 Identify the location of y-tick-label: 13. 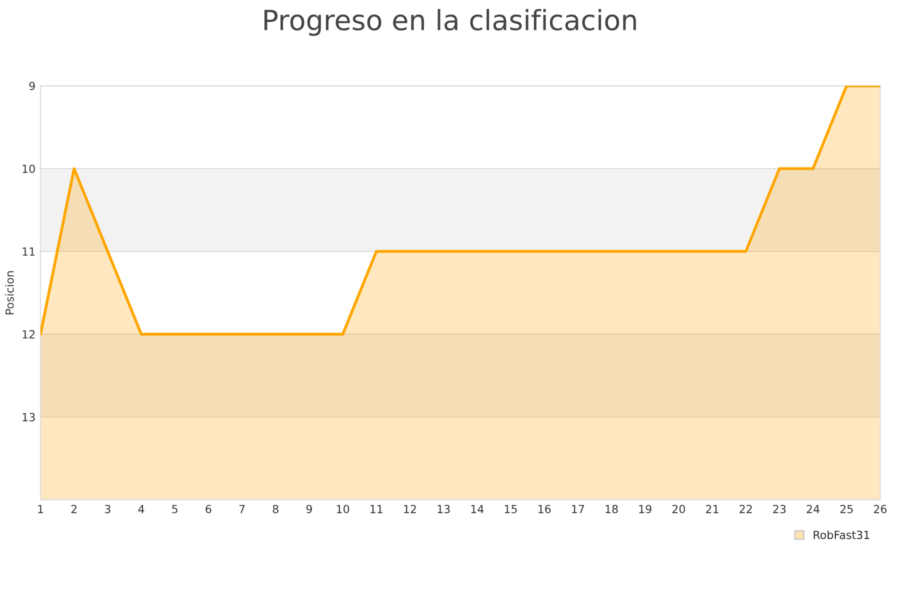
(28, 417).